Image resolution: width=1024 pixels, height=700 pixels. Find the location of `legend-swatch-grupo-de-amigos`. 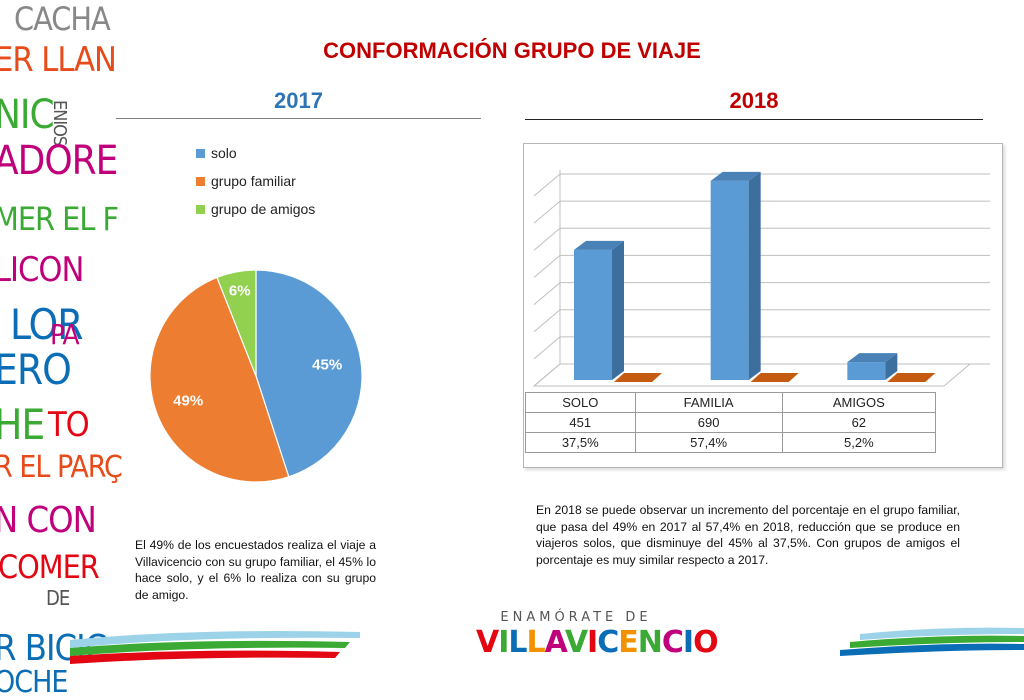

legend-swatch-grupo-de-amigos is located at coordinates (200, 209).